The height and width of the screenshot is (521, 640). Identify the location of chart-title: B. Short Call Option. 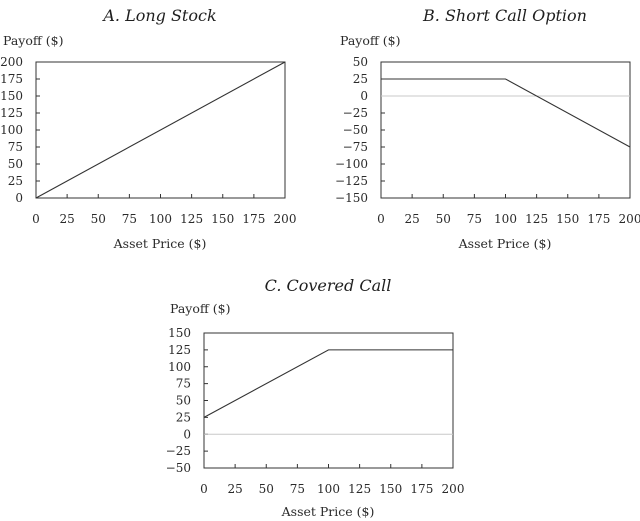
(504, 15).